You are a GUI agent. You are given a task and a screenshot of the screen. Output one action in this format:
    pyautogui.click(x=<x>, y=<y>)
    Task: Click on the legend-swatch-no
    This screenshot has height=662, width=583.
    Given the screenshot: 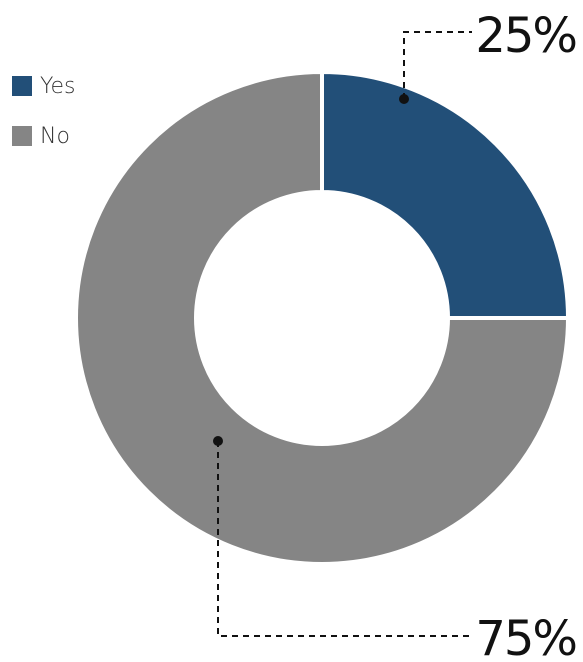 What is the action you would take?
    pyautogui.click(x=22, y=136)
    